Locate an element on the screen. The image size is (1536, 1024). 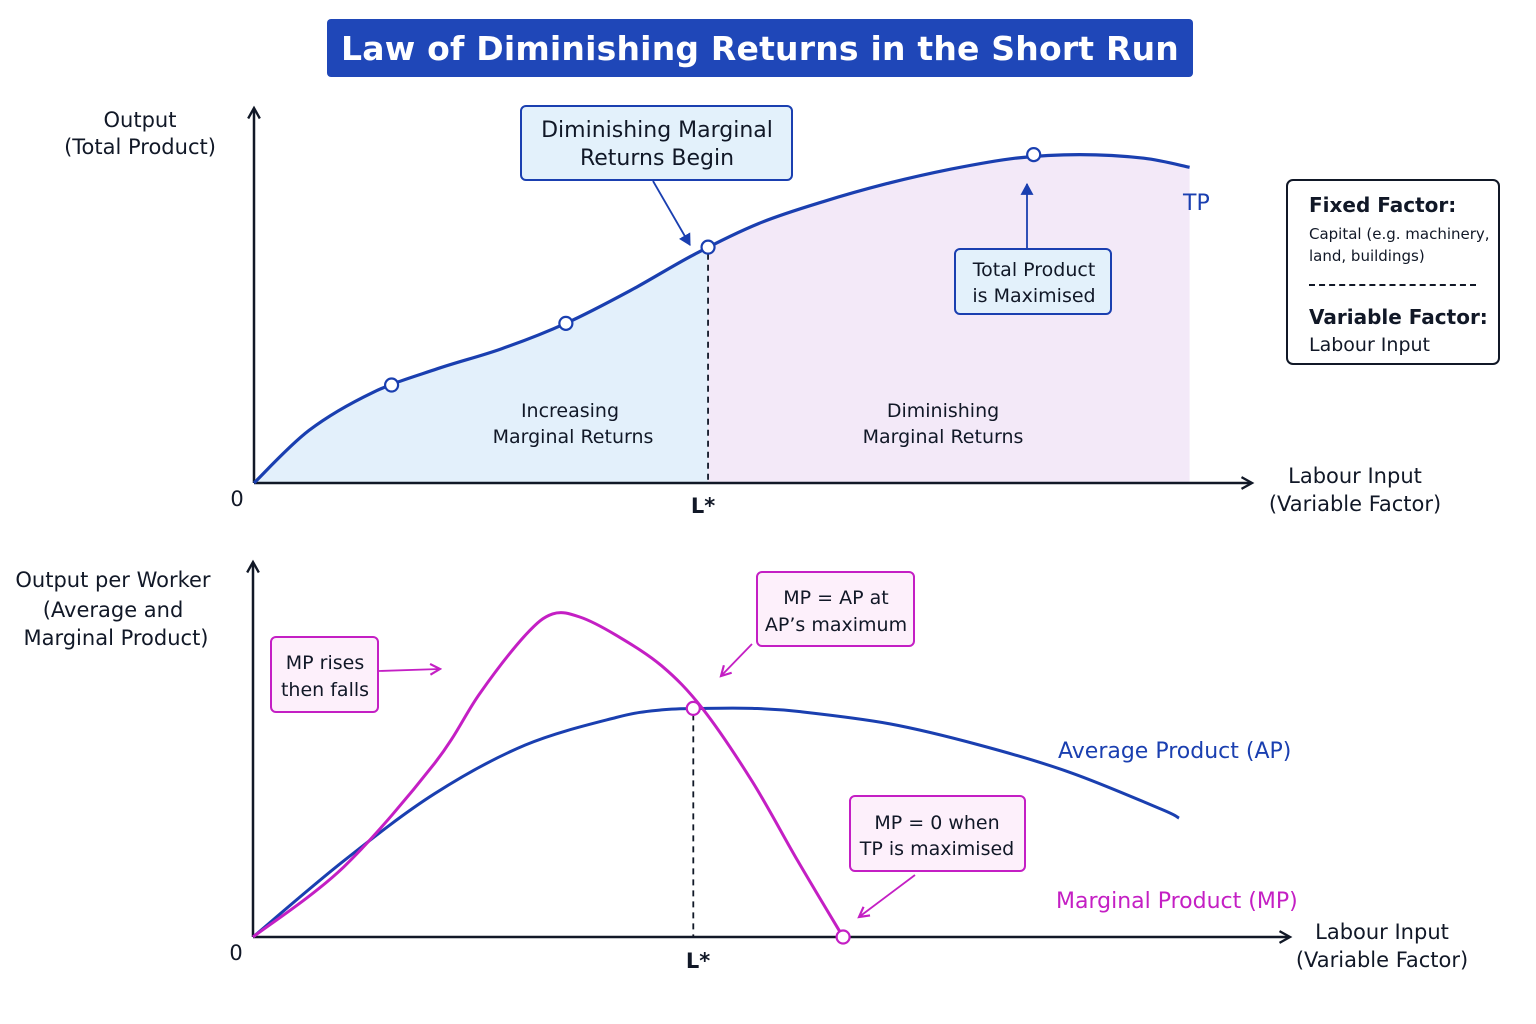
mp-ap-intersection-point is located at coordinates (693, 708).